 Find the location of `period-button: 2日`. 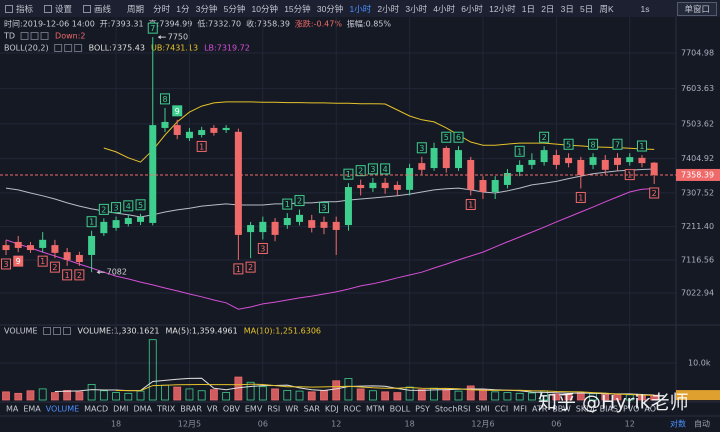

period-button: 2日 is located at coordinates (548, 8).